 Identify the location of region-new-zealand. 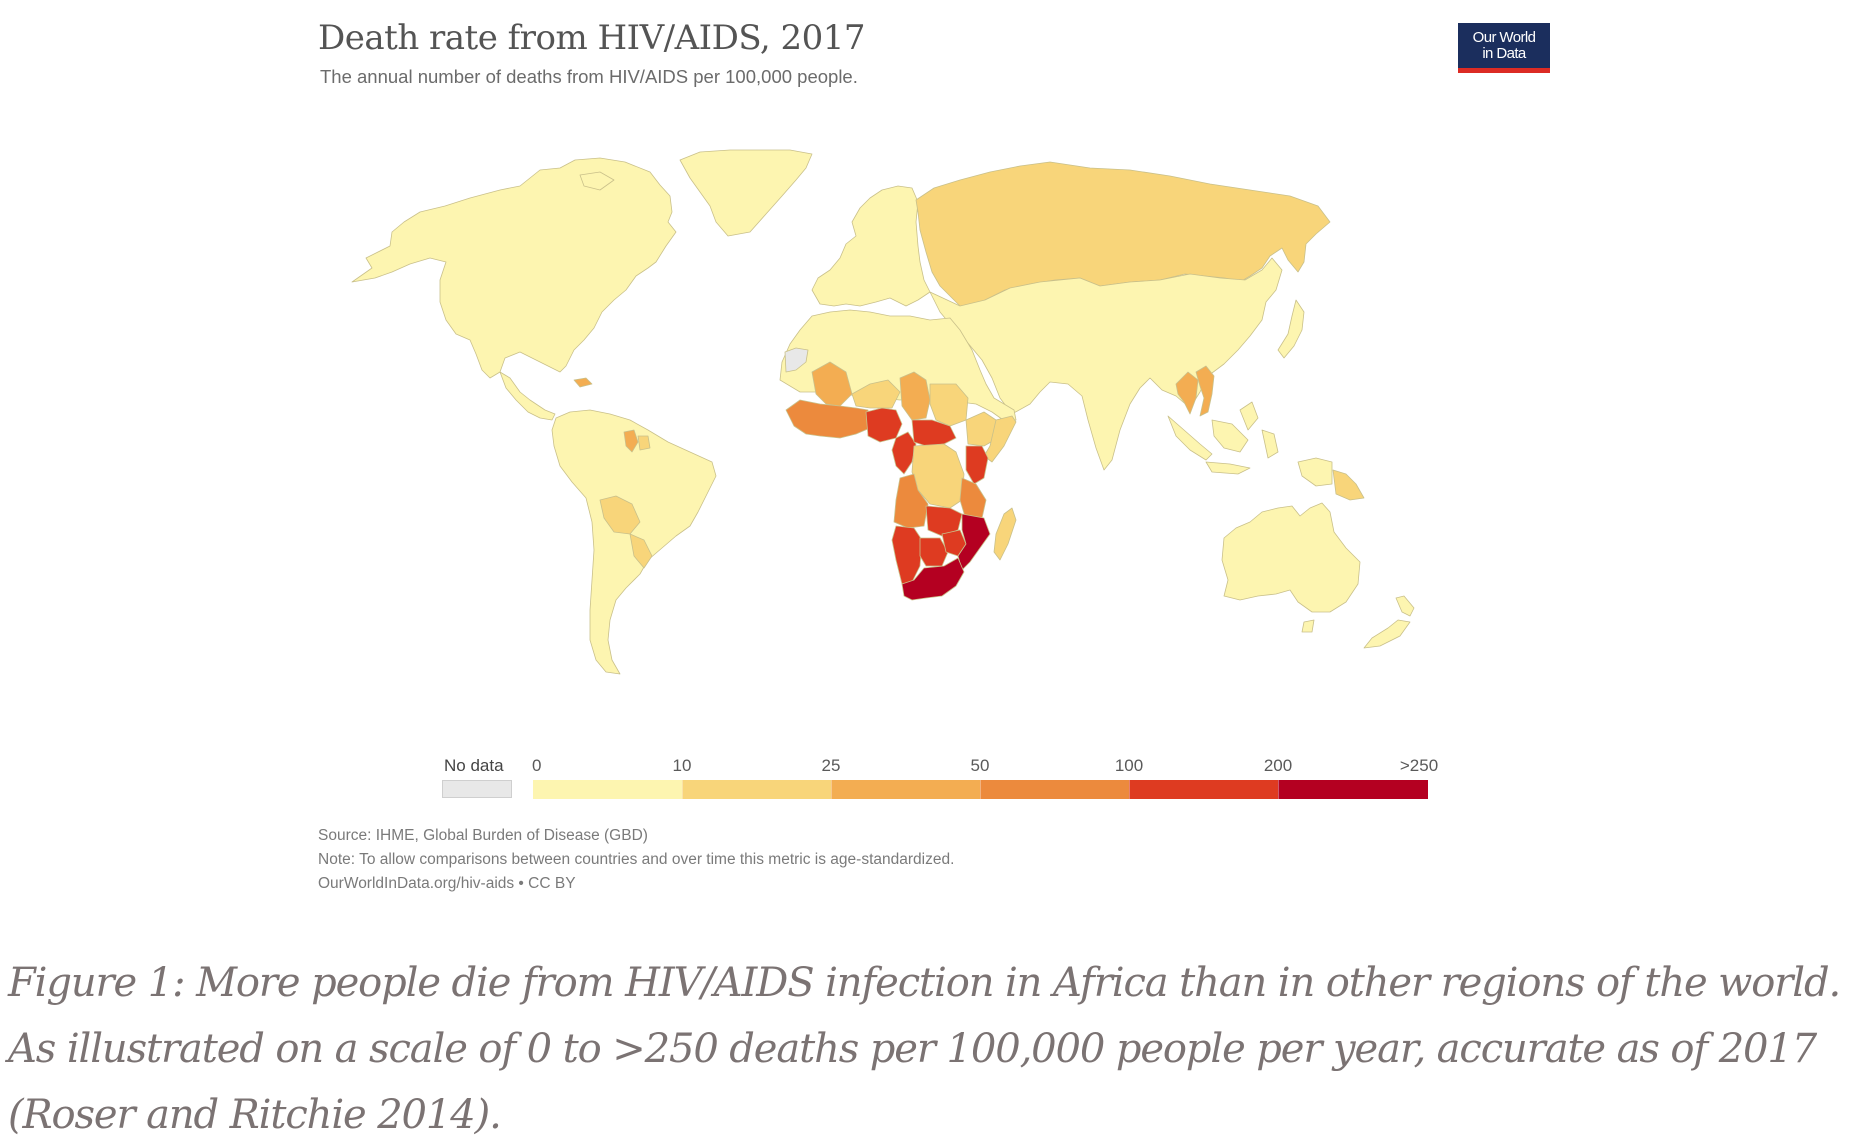
(1389, 622).